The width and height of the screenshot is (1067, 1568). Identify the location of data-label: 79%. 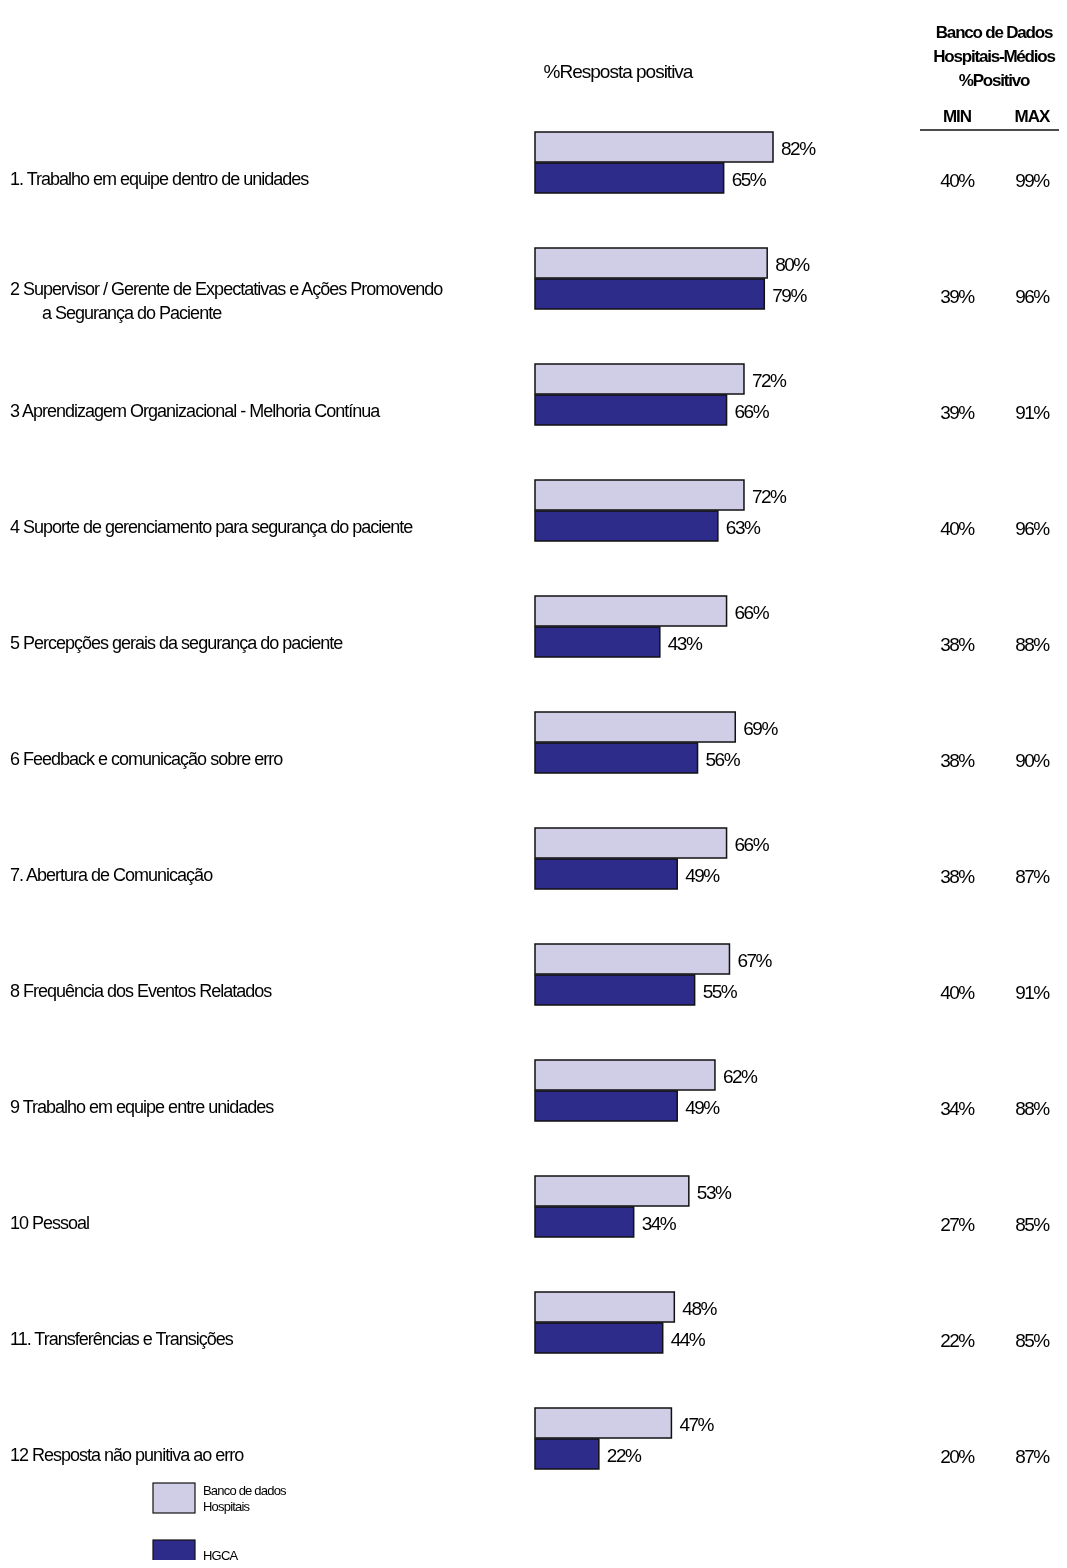
(790, 295).